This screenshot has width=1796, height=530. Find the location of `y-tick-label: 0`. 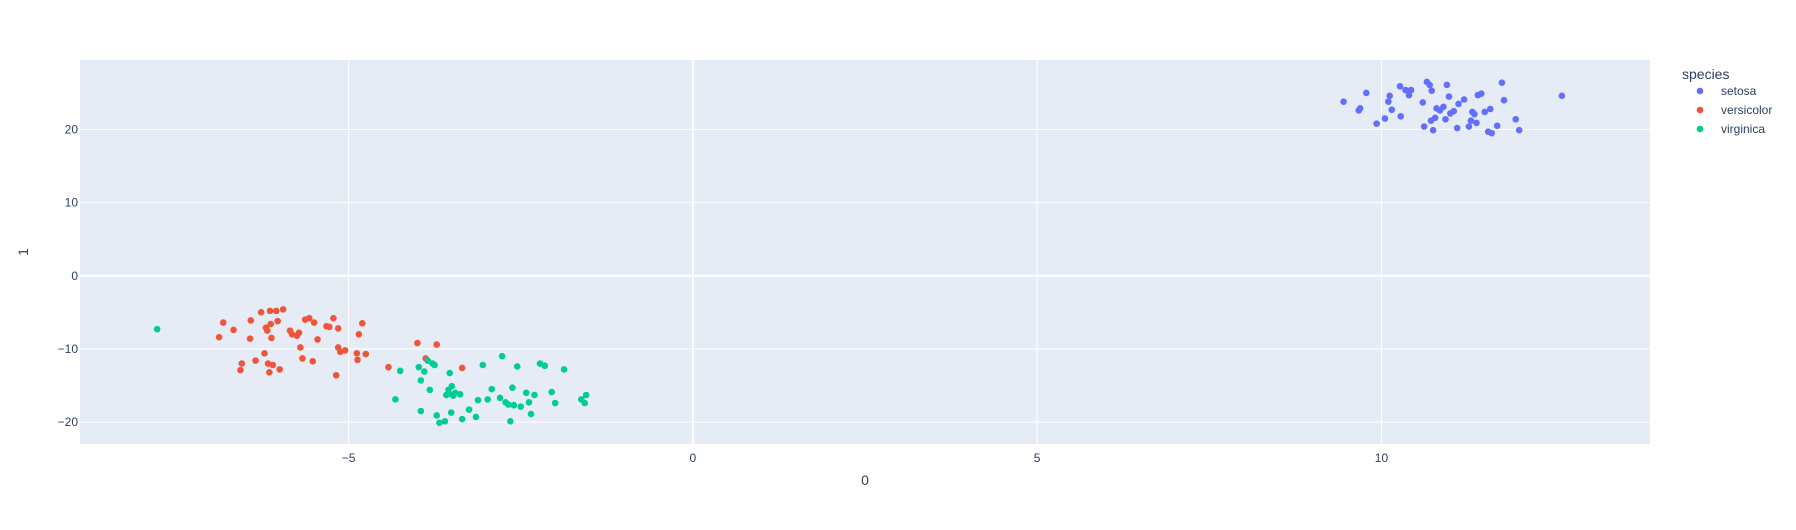

y-tick-label: 0 is located at coordinates (74, 276).